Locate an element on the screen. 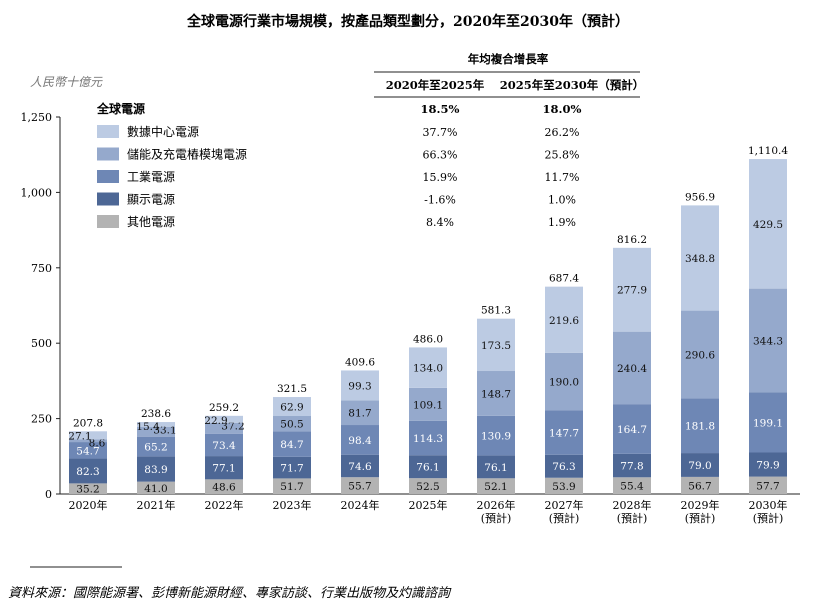  total-label: 956.9 is located at coordinates (700, 197).